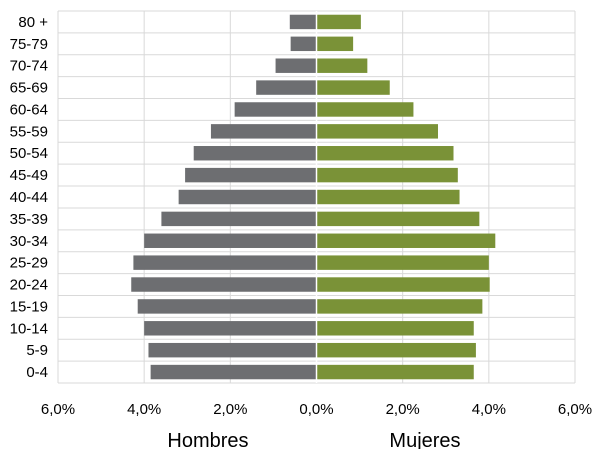 This screenshot has width=597, height=449. I want to click on category-label: 55-59, so click(29, 131).